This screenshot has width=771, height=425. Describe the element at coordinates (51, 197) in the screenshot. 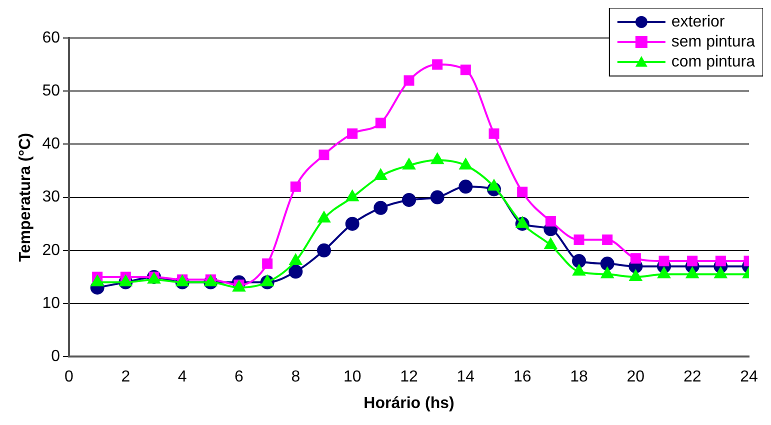

I see `y-tick-label: 30` at that location.